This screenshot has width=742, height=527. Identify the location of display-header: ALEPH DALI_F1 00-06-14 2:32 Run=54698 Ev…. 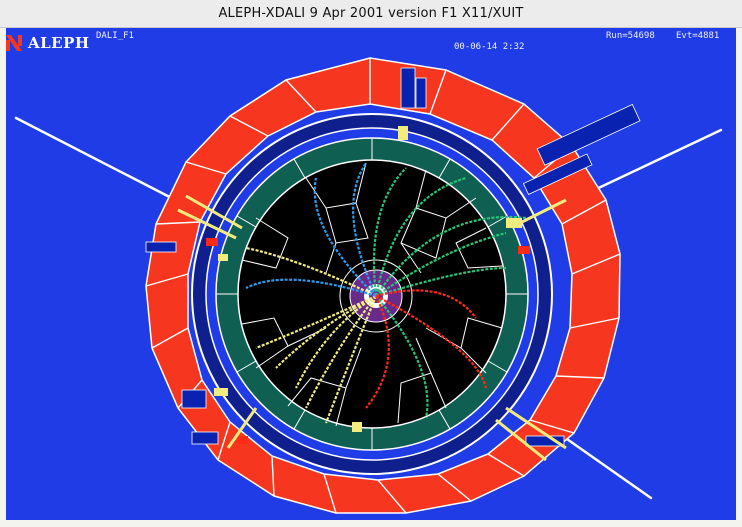
(371, 41).